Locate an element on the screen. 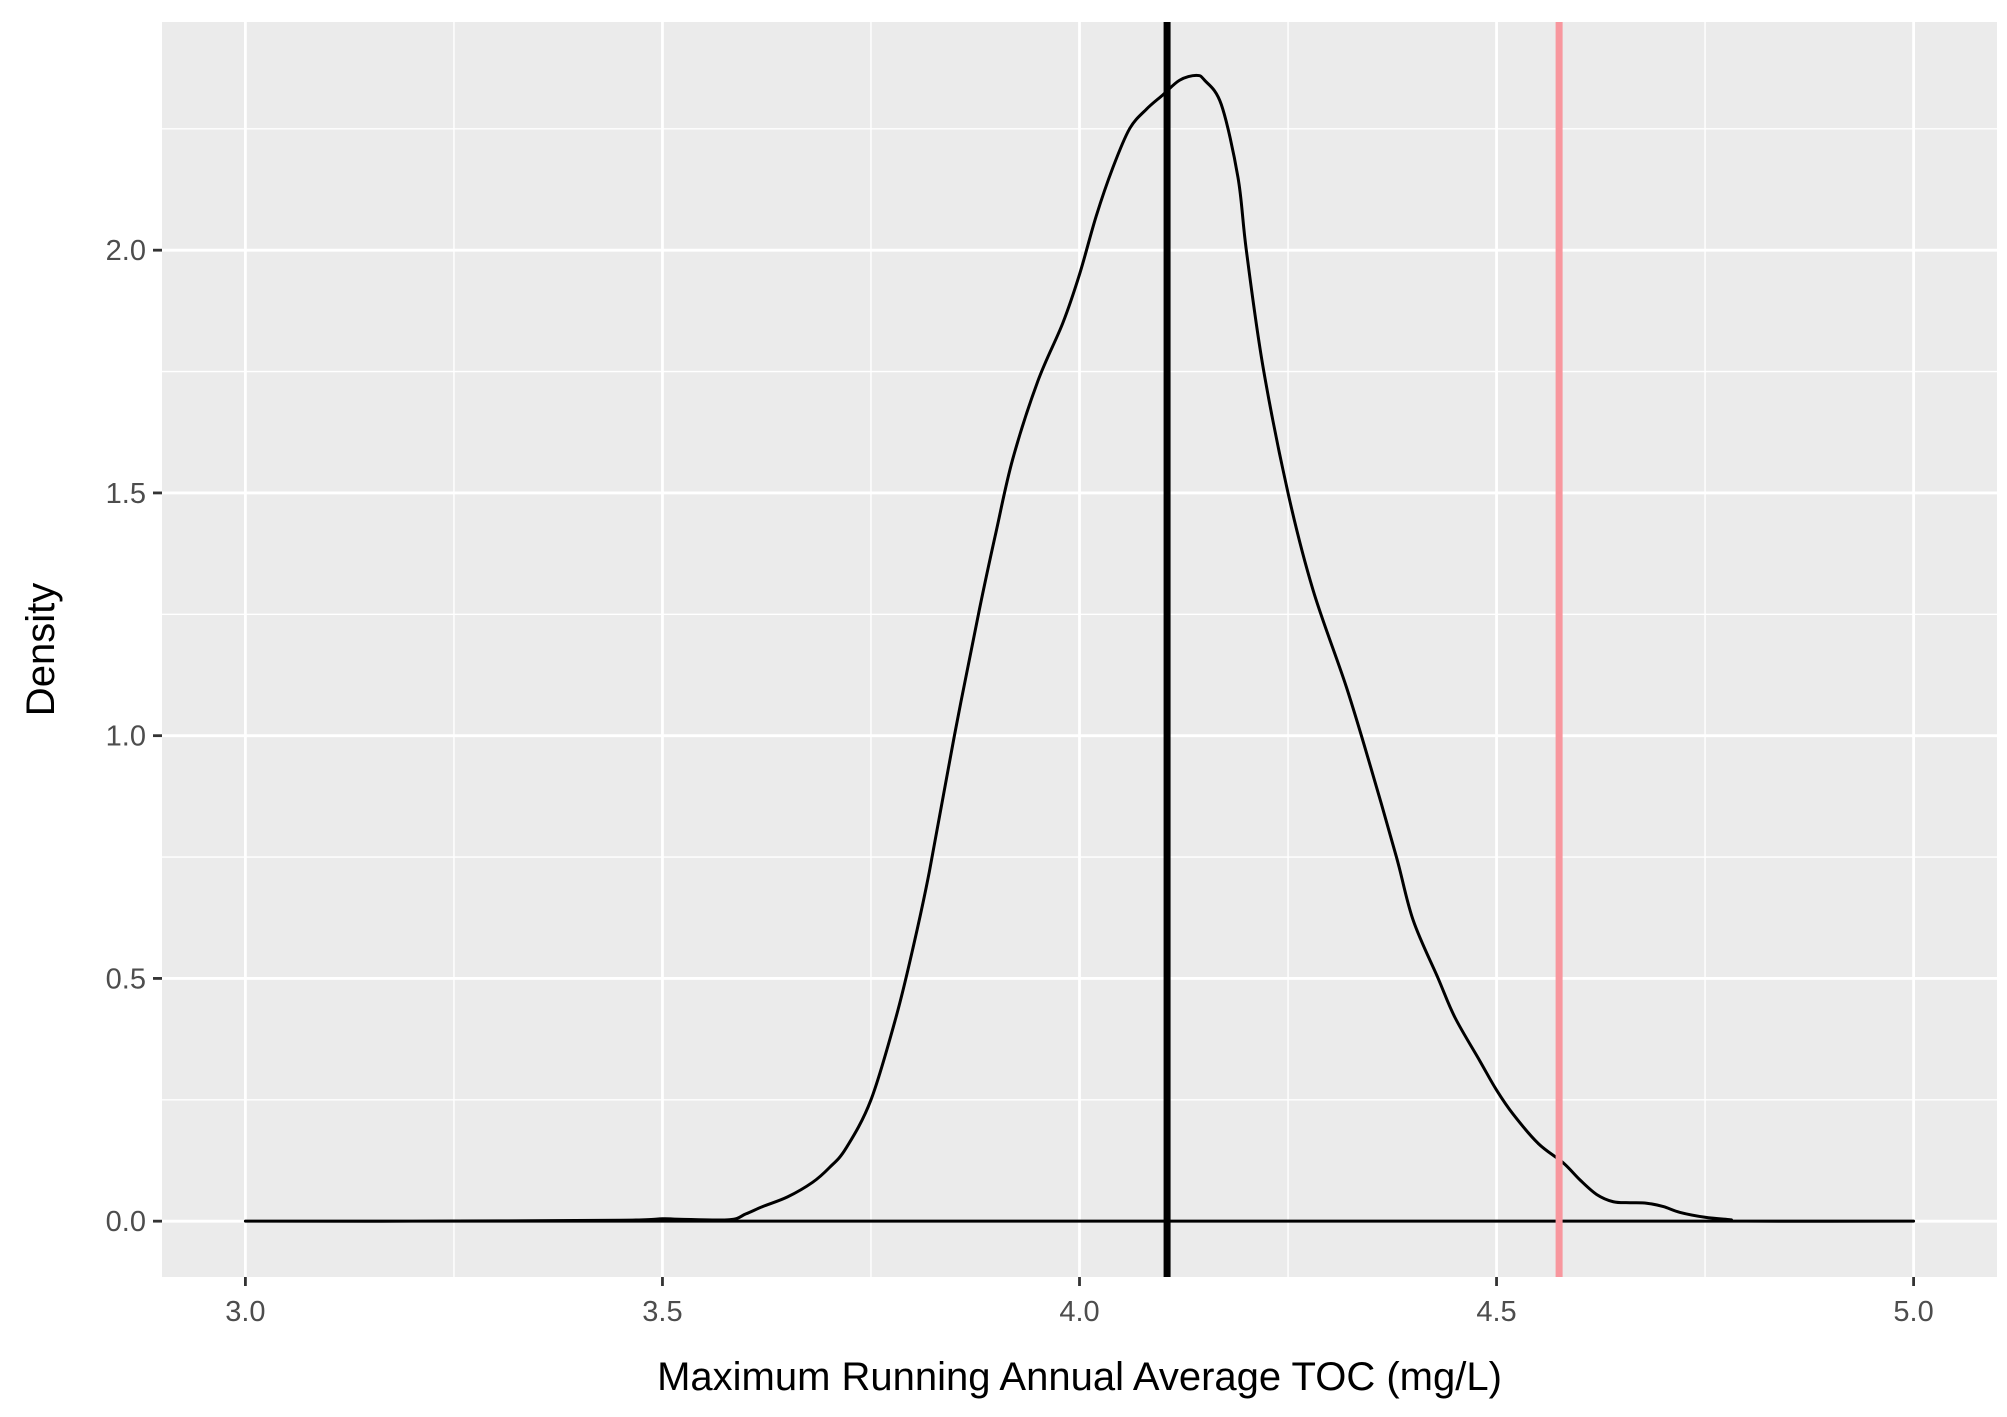  y-axis-ticks: 0.0 0.5 1.0 1.5 2.0 is located at coordinates (134, 736).